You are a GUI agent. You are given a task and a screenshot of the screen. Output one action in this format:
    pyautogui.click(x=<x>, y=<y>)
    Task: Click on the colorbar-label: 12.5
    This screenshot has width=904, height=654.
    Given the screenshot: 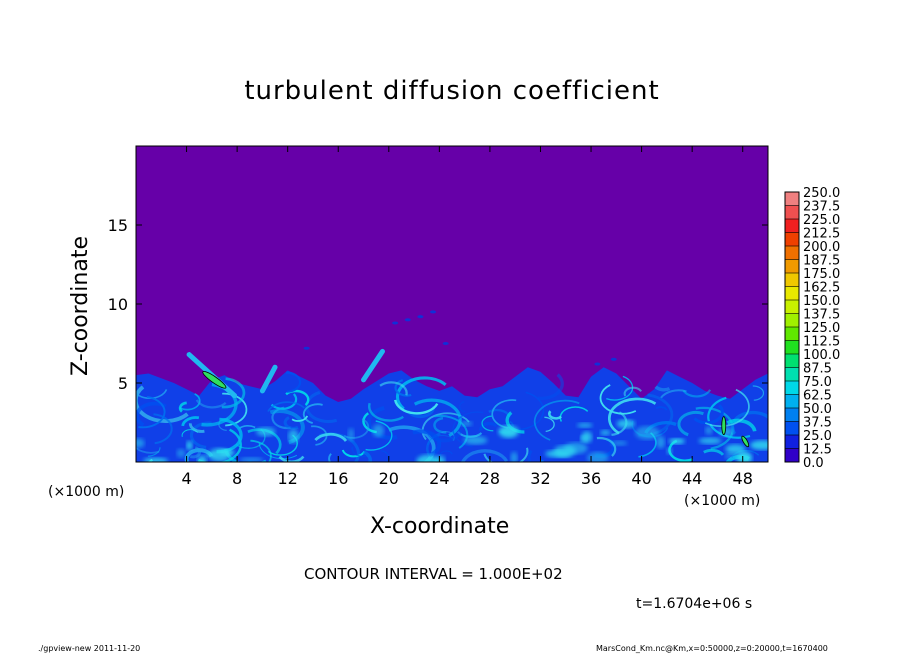 What is the action you would take?
    pyautogui.click(x=817, y=450)
    